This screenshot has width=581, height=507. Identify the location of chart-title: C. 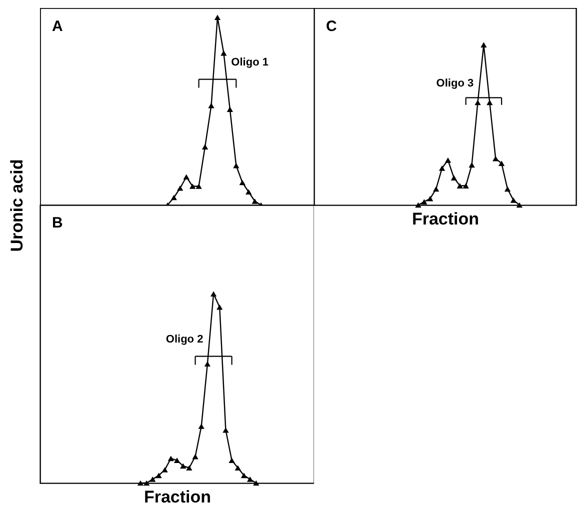
(331, 26).